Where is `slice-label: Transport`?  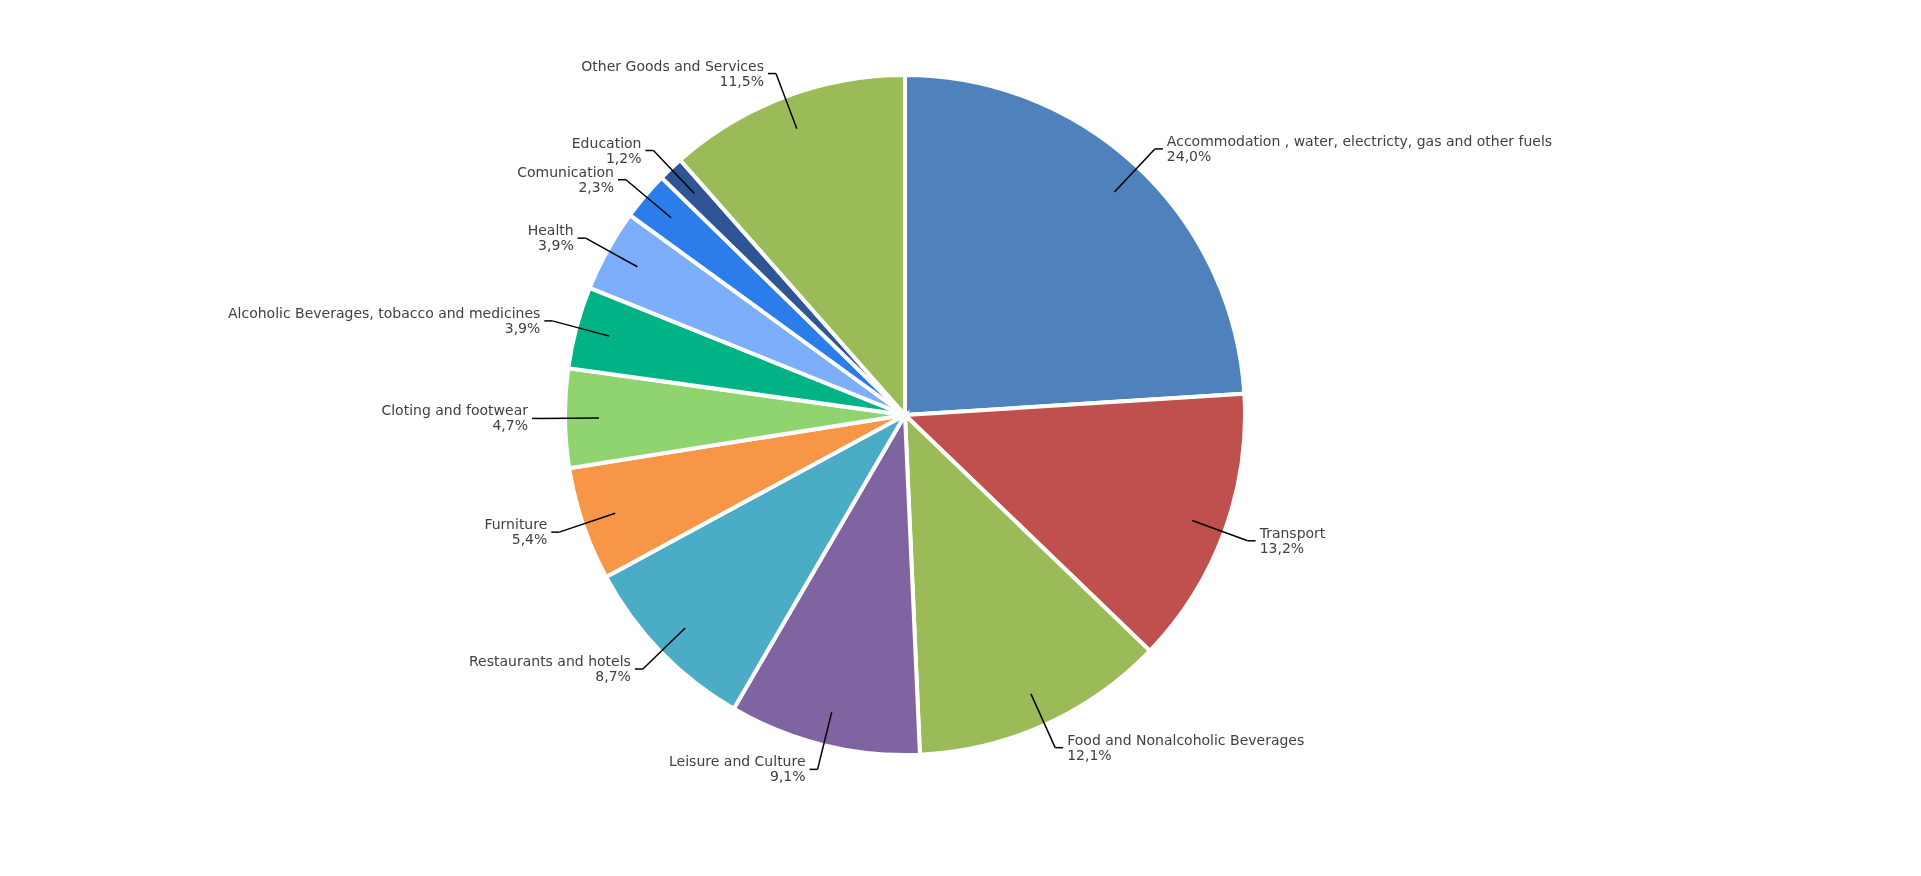 slice-label: Transport is located at coordinates (1292, 532).